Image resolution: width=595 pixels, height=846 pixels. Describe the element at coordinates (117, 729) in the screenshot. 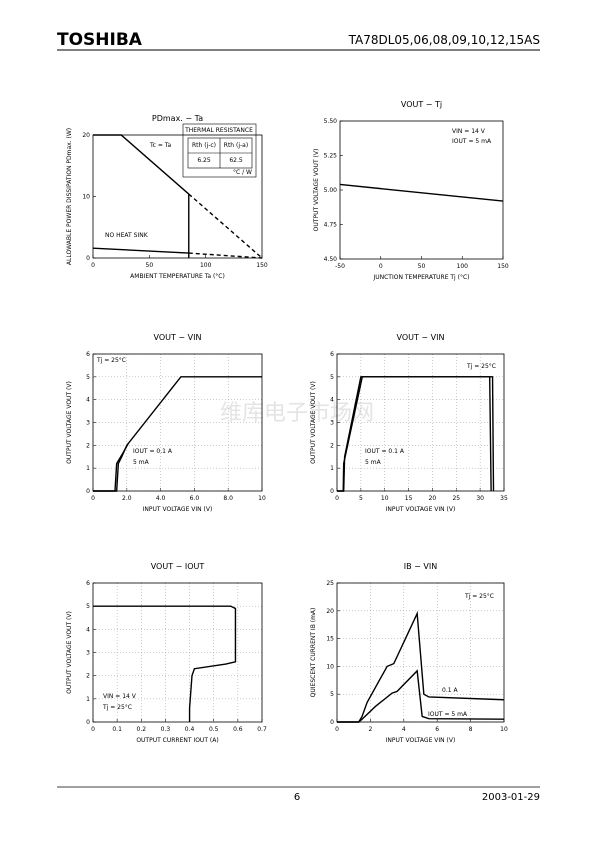

I see `x-tick-label: 0.1` at that location.